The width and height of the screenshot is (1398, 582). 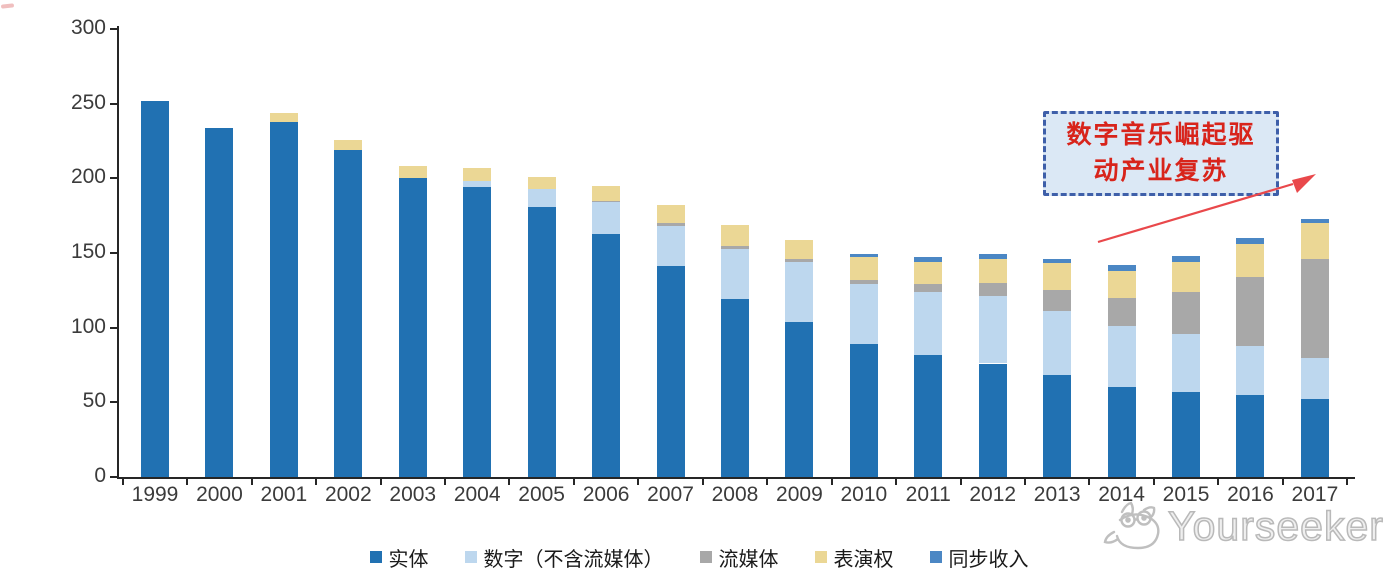 I want to click on y-axis-label: 150, so click(x=88, y=251).